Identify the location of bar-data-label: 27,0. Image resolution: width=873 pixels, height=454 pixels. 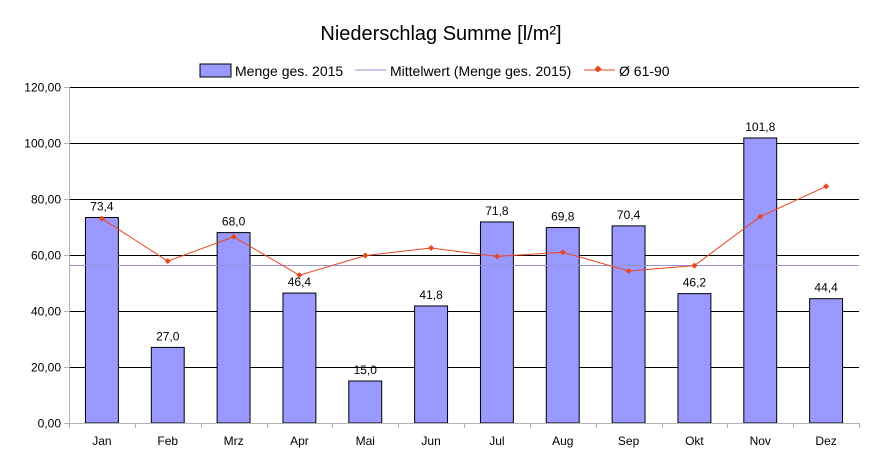
(168, 336).